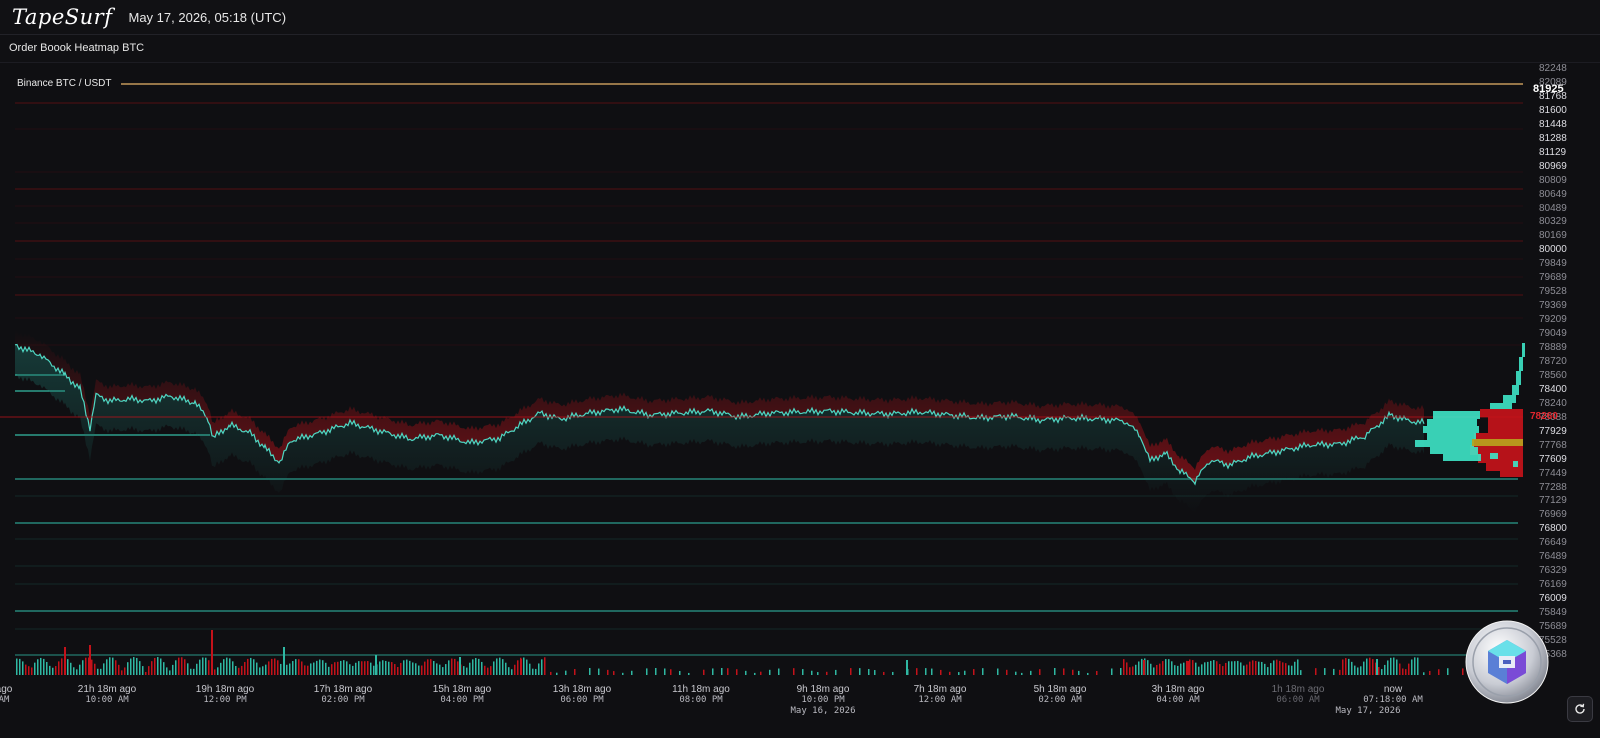  Describe the element at coordinates (1553, 431) in the screenshot. I see `price-tick-label: 77929` at that location.